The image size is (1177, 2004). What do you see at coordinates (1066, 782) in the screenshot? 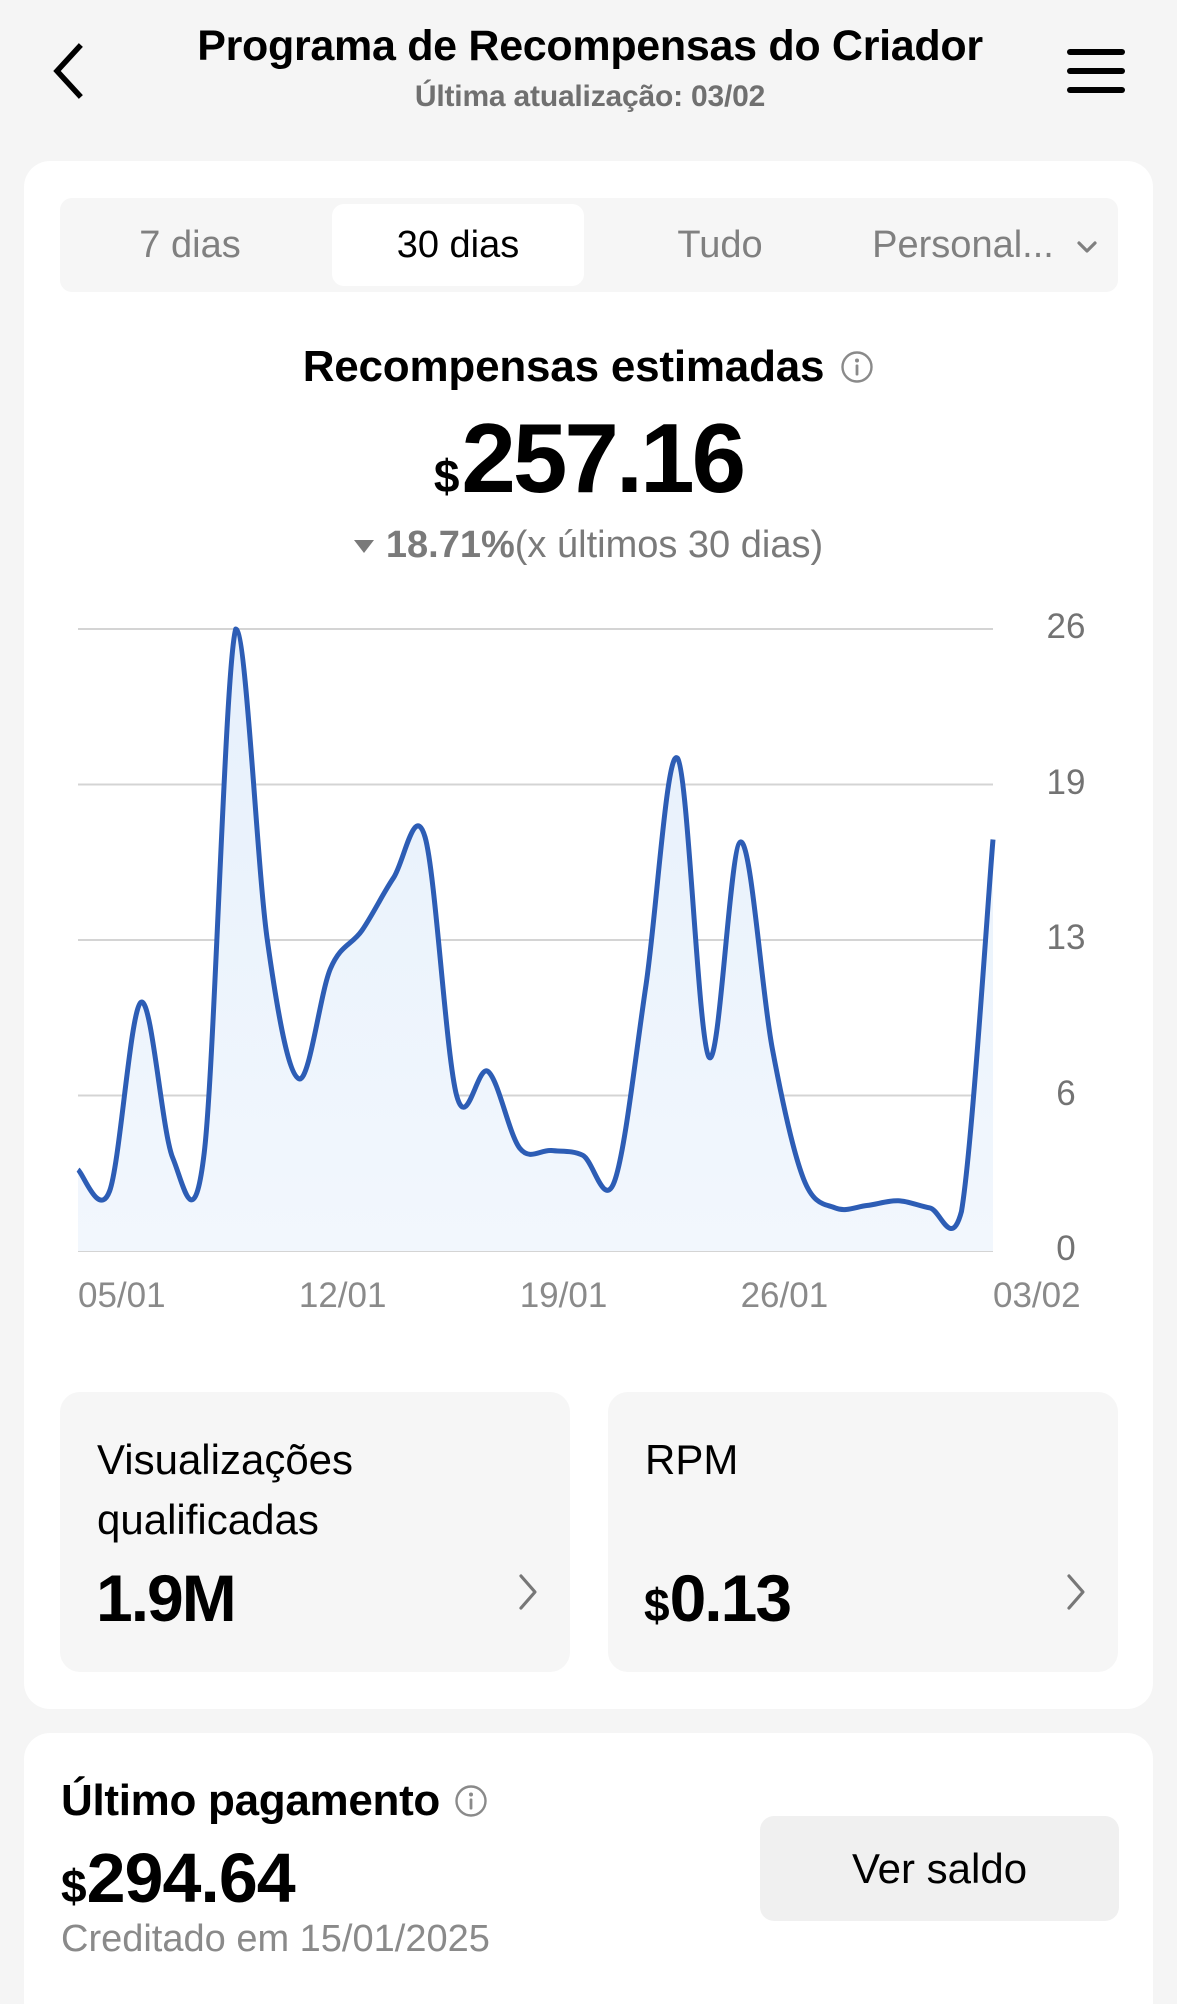
I see `y-axis-label: 19` at bounding box center [1066, 782].